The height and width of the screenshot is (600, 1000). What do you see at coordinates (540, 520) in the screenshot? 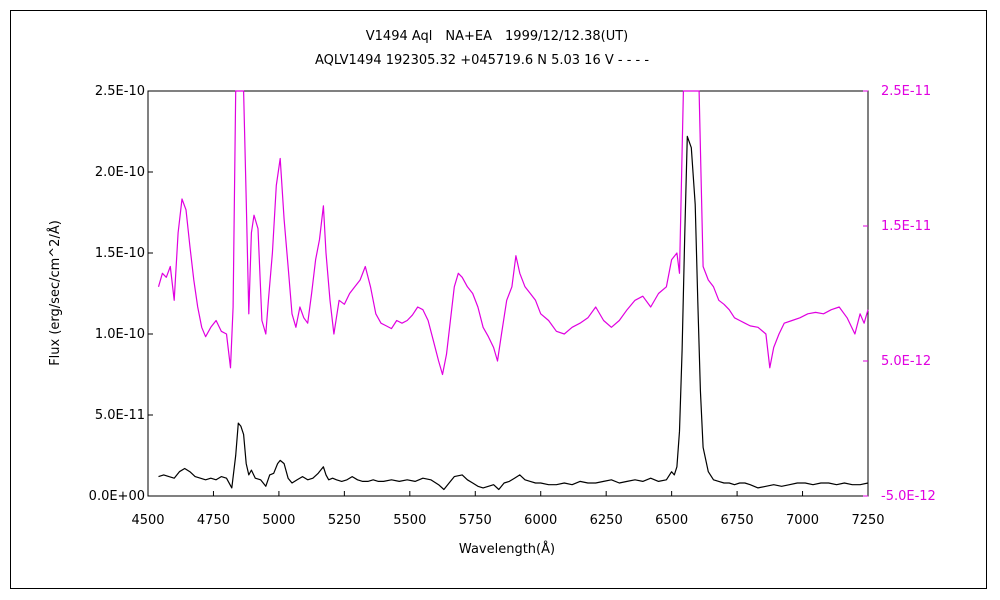
I see `x-tick-label: 6000` at bounding box center [540, 520].